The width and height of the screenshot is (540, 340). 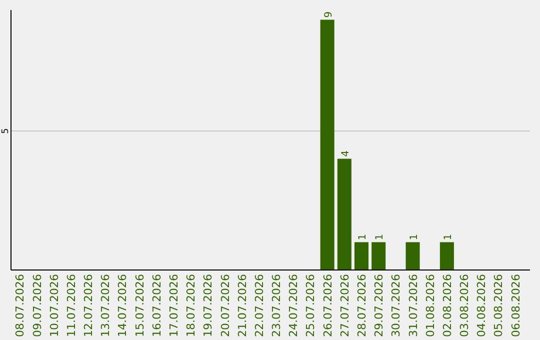 What do you see at coordinates (123, 305) in the screenshot?
I see `x-tick-label: 14.07.2026` at bounding box center [123, 305].